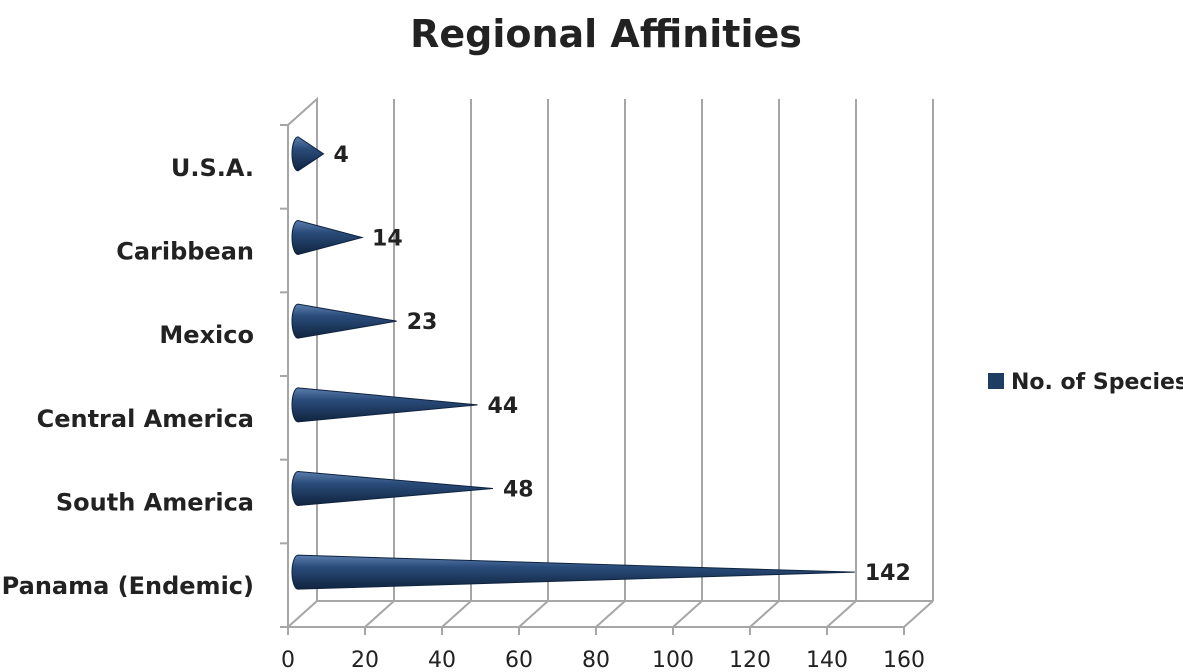 This screenshot has height=672, width=1183. What do you see at coordinates (422, 322) in the screenshot?
I see `data-label: 23` at bounding box center [422, 322].